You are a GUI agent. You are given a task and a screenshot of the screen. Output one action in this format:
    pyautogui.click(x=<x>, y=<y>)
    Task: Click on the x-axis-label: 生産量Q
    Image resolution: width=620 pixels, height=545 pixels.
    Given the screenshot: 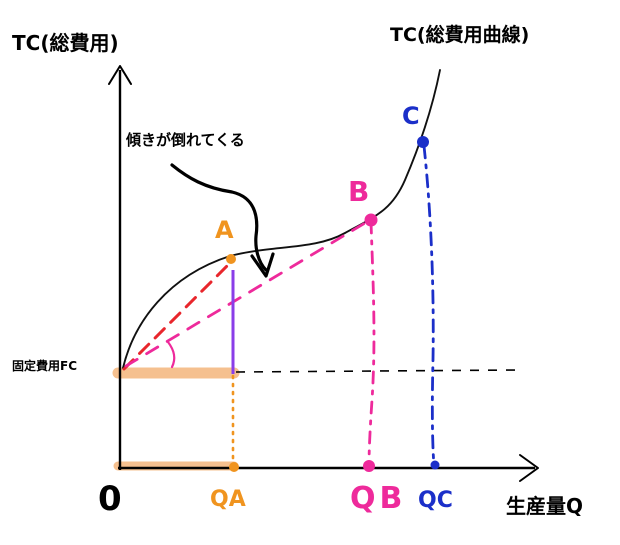 What is the action you would take?
    pyautogui.click(x=545, y=506)
    